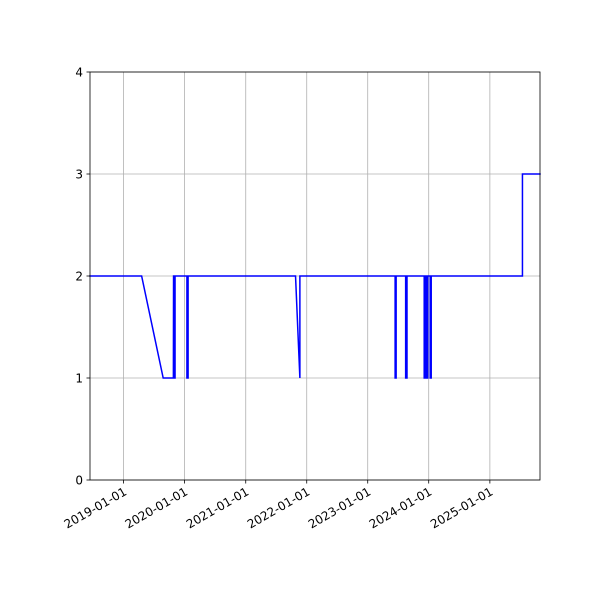  Describe the element at coordinates (79, 73) in the screenshot. I see `y-tick-label: 4` at that location.